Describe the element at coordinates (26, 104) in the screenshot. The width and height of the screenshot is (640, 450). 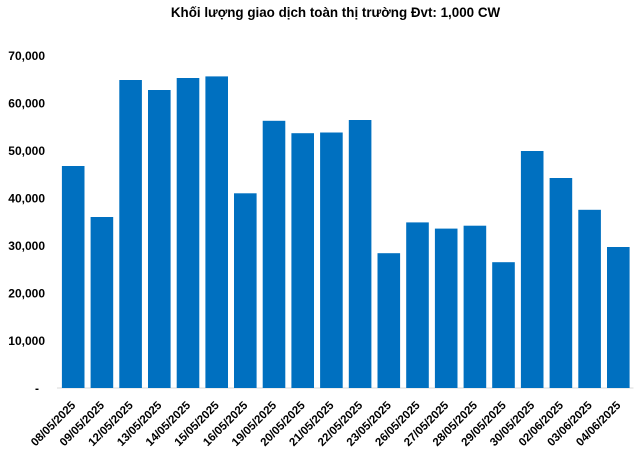
I see `svg-text: 60,000` at that location.